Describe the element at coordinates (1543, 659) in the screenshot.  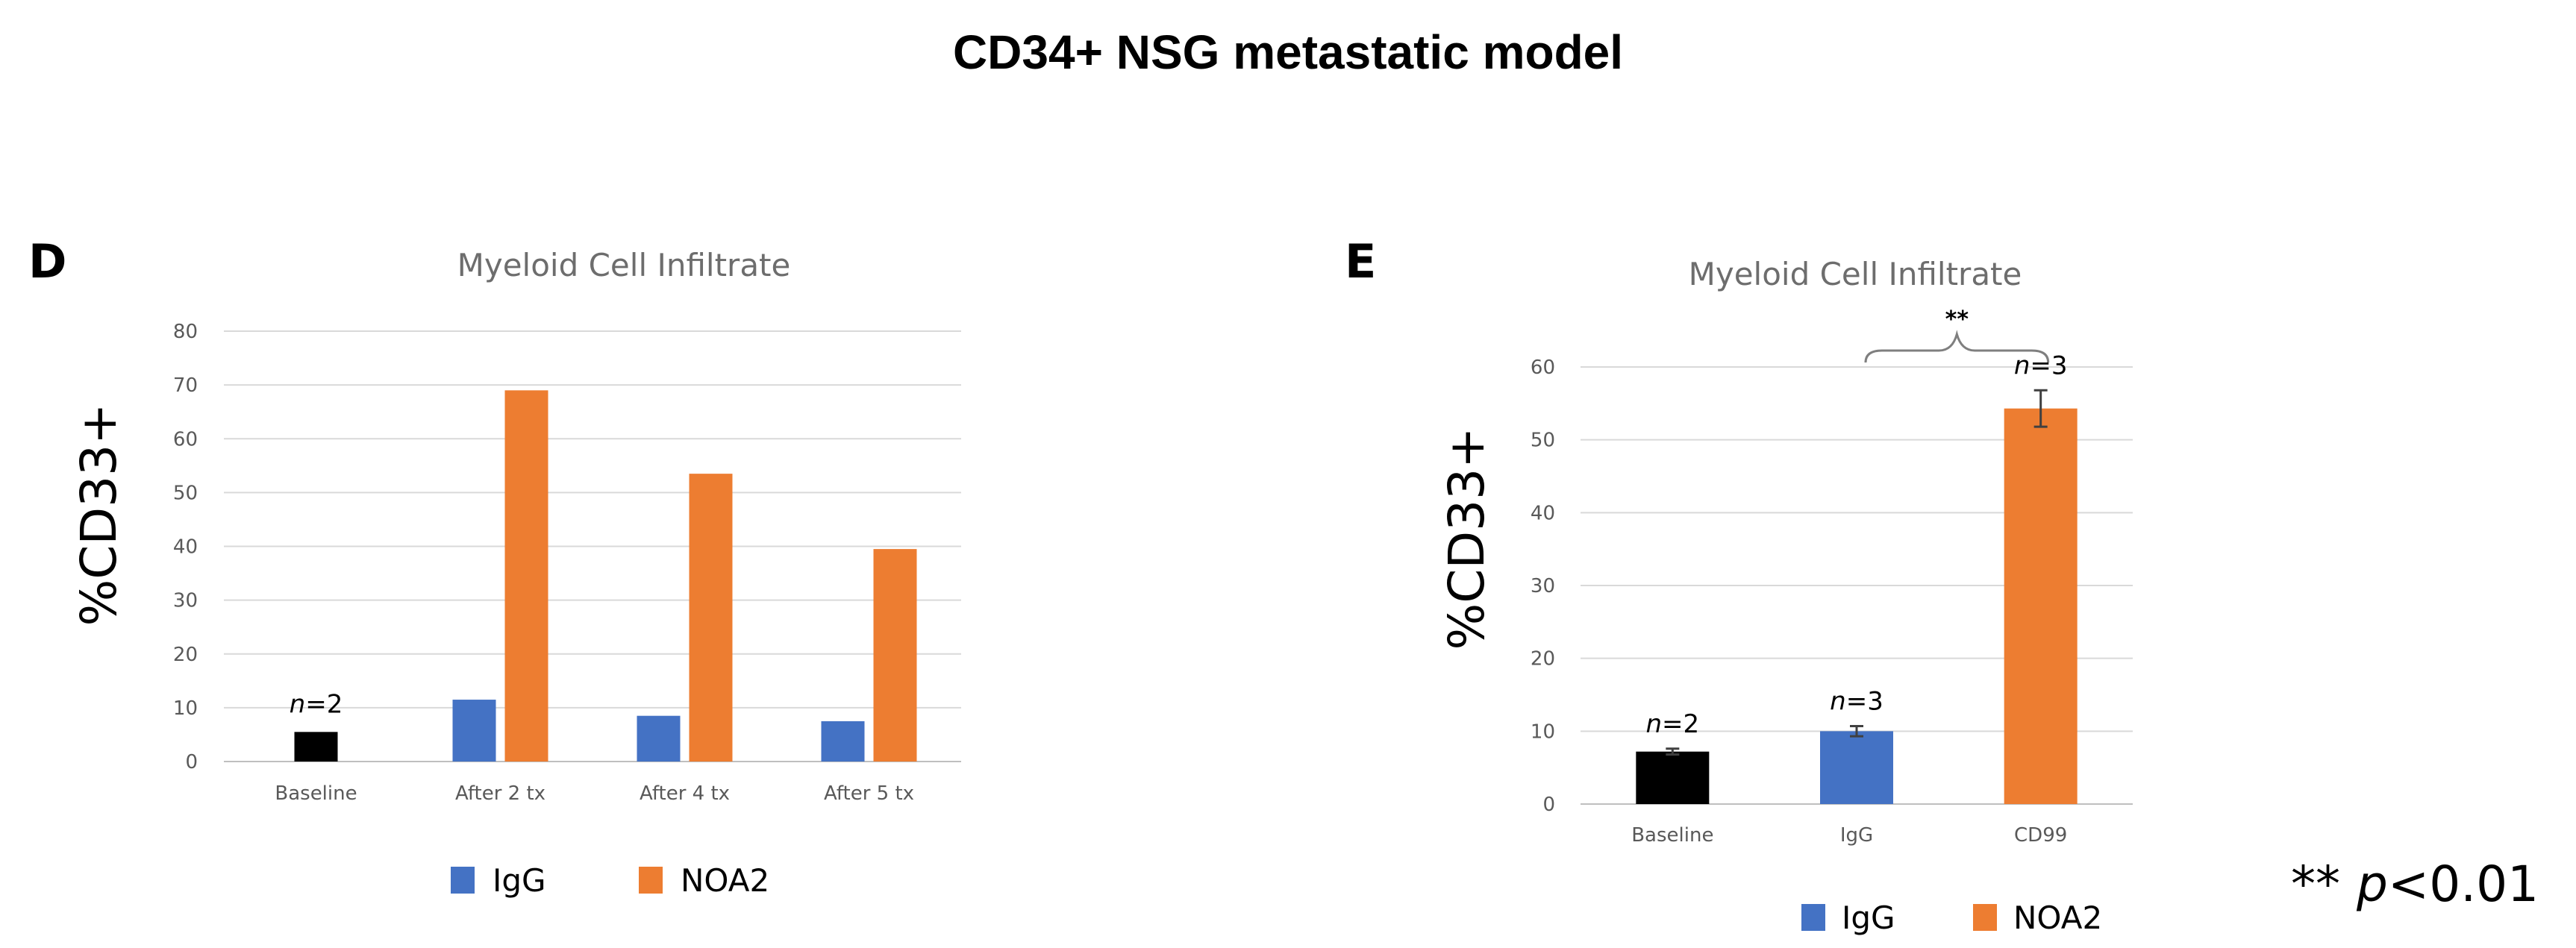
I see `panel-e-y-tick-label: 20` at that location.